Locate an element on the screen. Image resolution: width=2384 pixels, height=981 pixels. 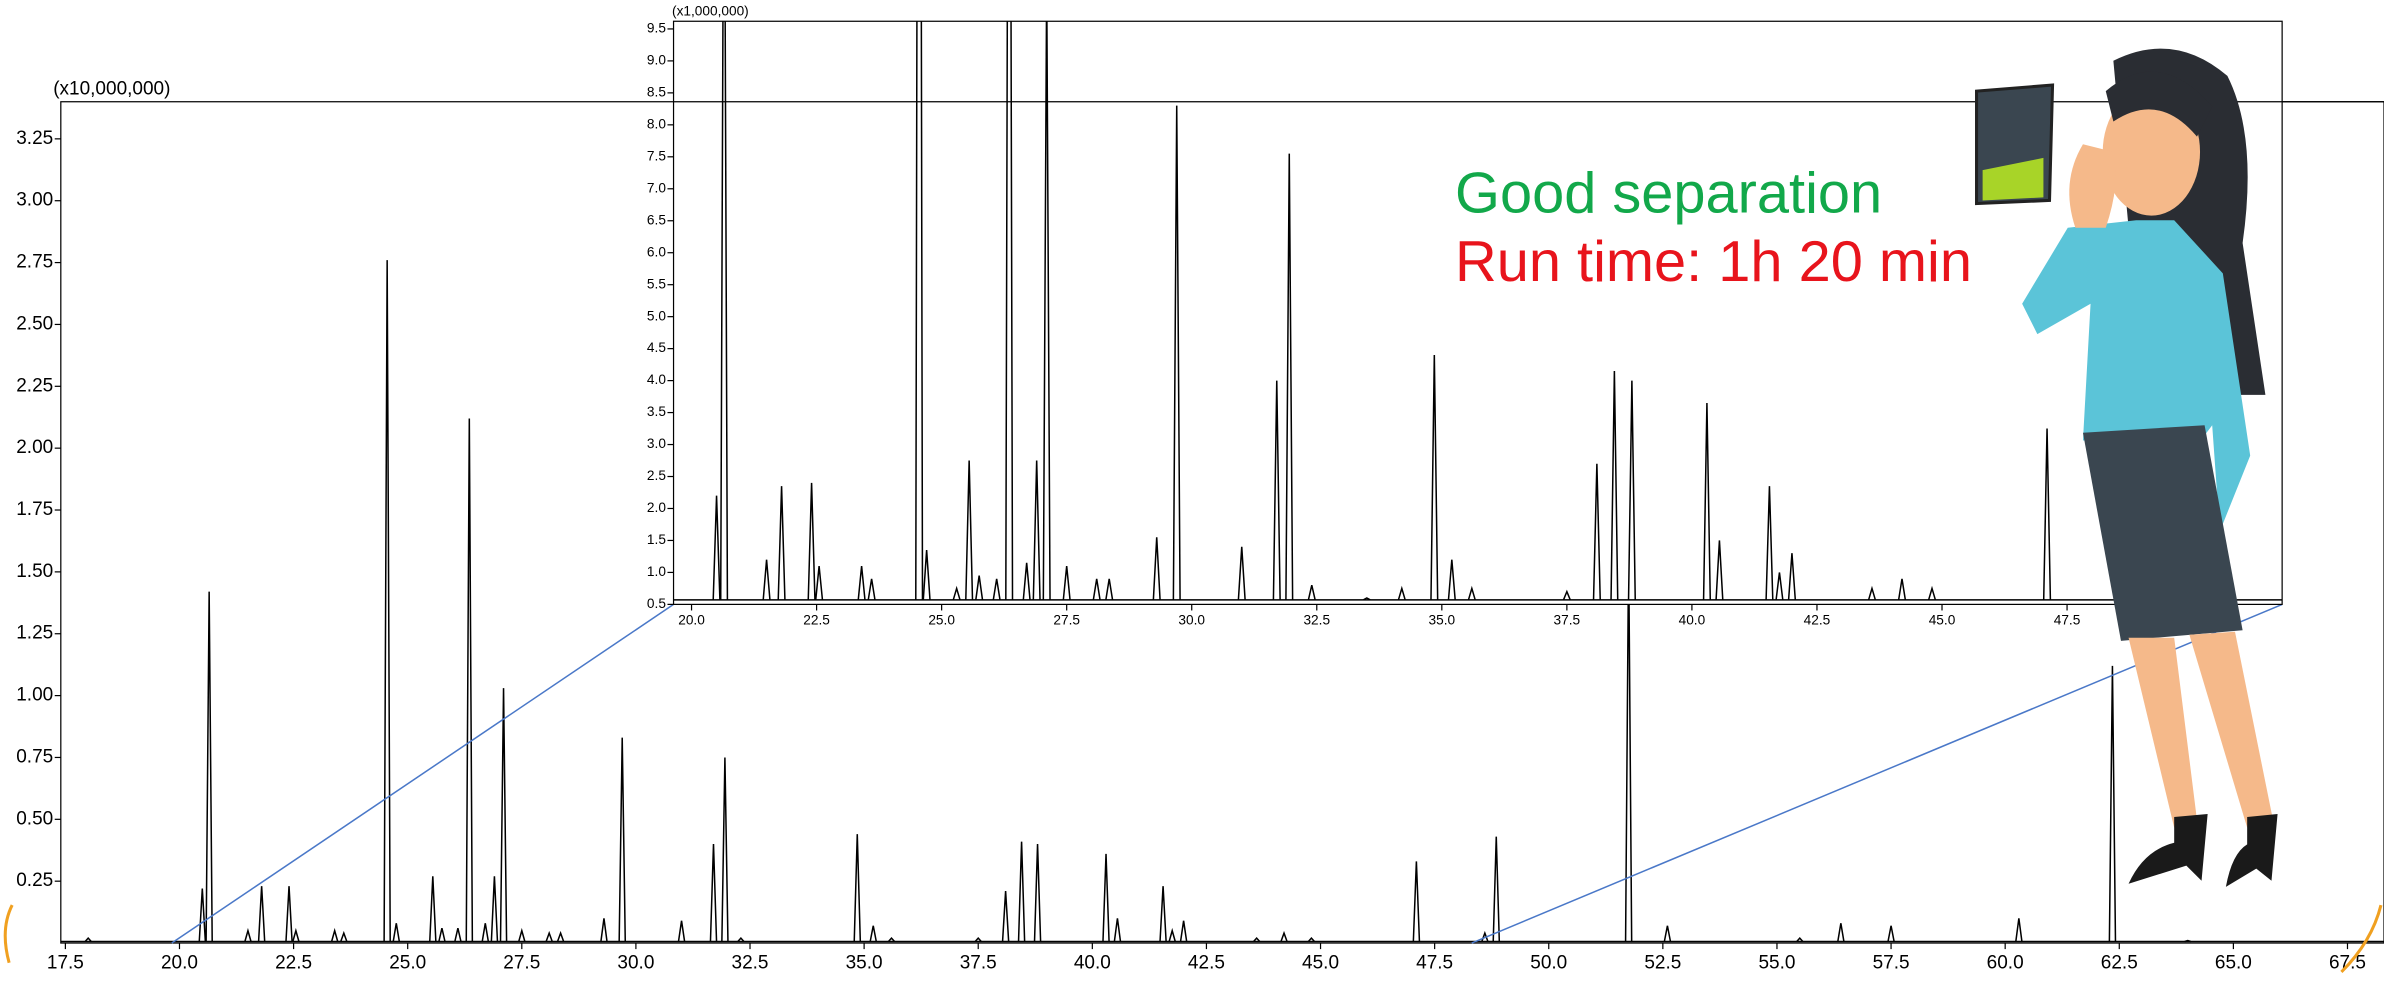
cartoon-woman is located at coordinates (2126, 467).